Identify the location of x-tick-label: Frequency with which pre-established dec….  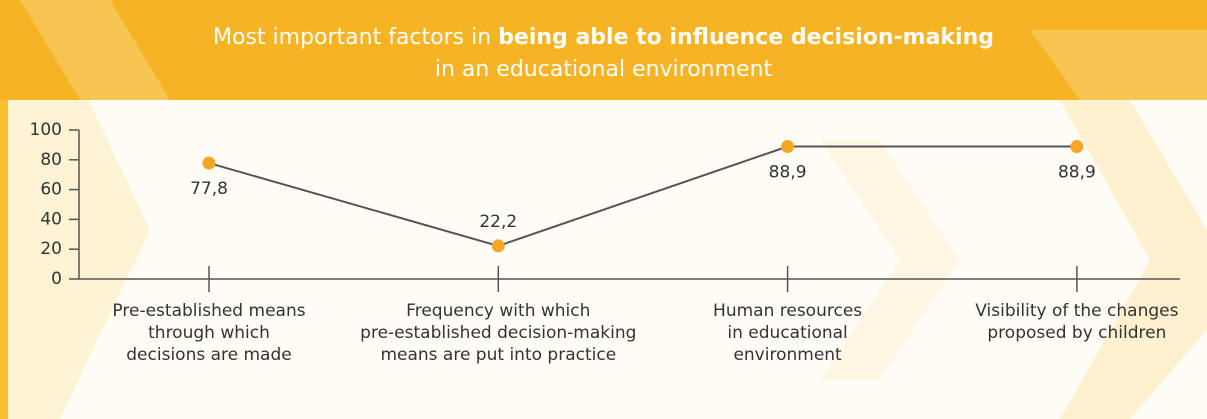
(498, 333).